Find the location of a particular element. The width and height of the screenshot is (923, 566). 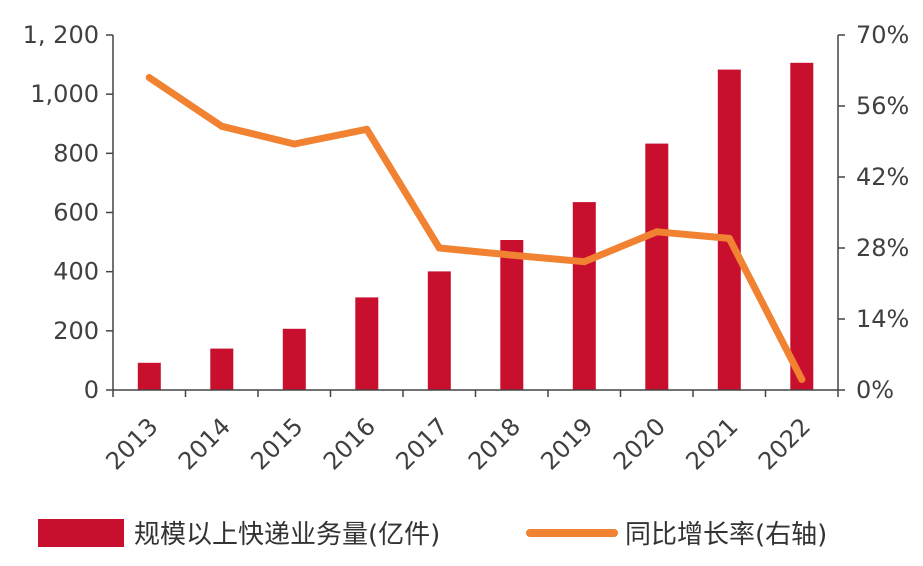

bar-2014 is located at coordinates (222, 369).